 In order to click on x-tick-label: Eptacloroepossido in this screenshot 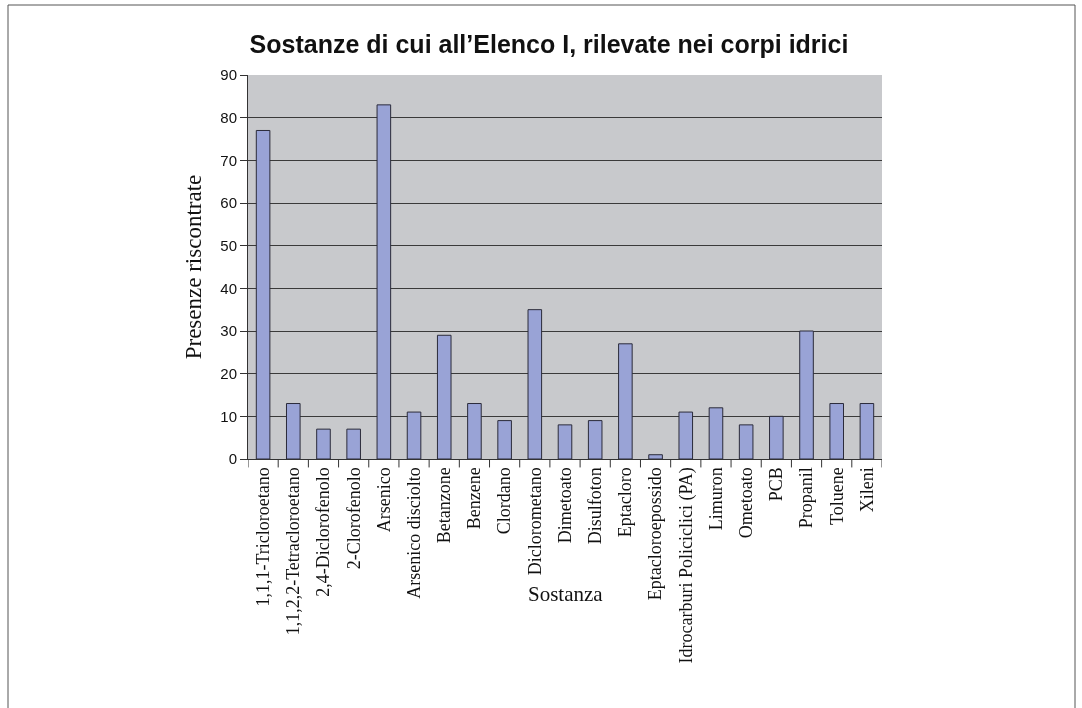, I will do `click(655, 534)`.